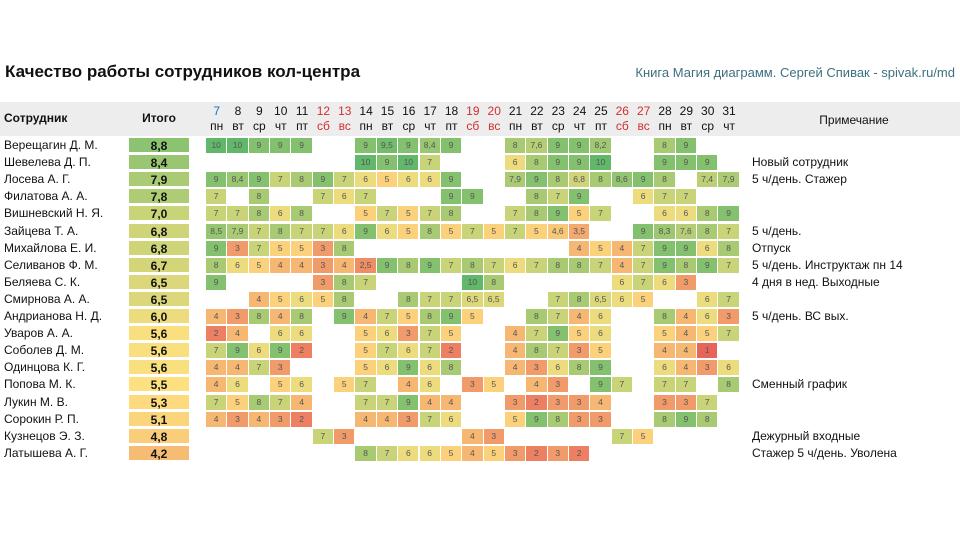 This screenshot has height=540, width=960. Describe the element at coordinates (216, 334) in the screenshot. I see `heatmap-cell: 2` at that location.